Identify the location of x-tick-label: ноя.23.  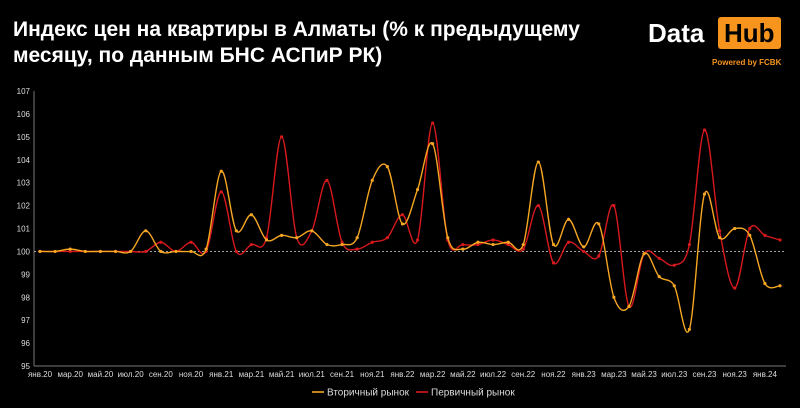
(735, 374).